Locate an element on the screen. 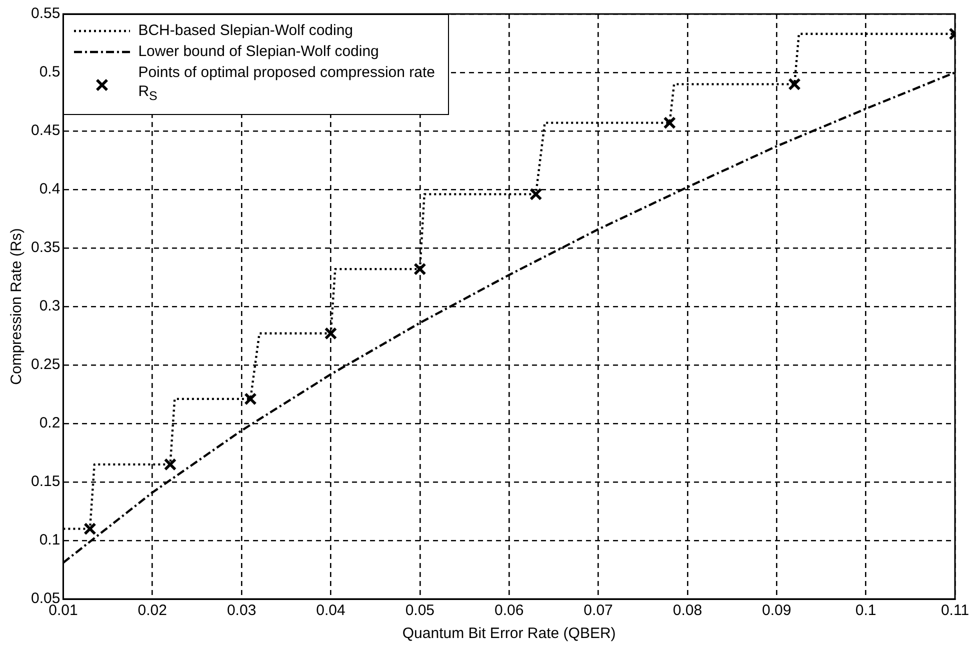 This screenshot has height=649, width=977. x-tick-label: 0.09 is located at coordinates (777, 611).